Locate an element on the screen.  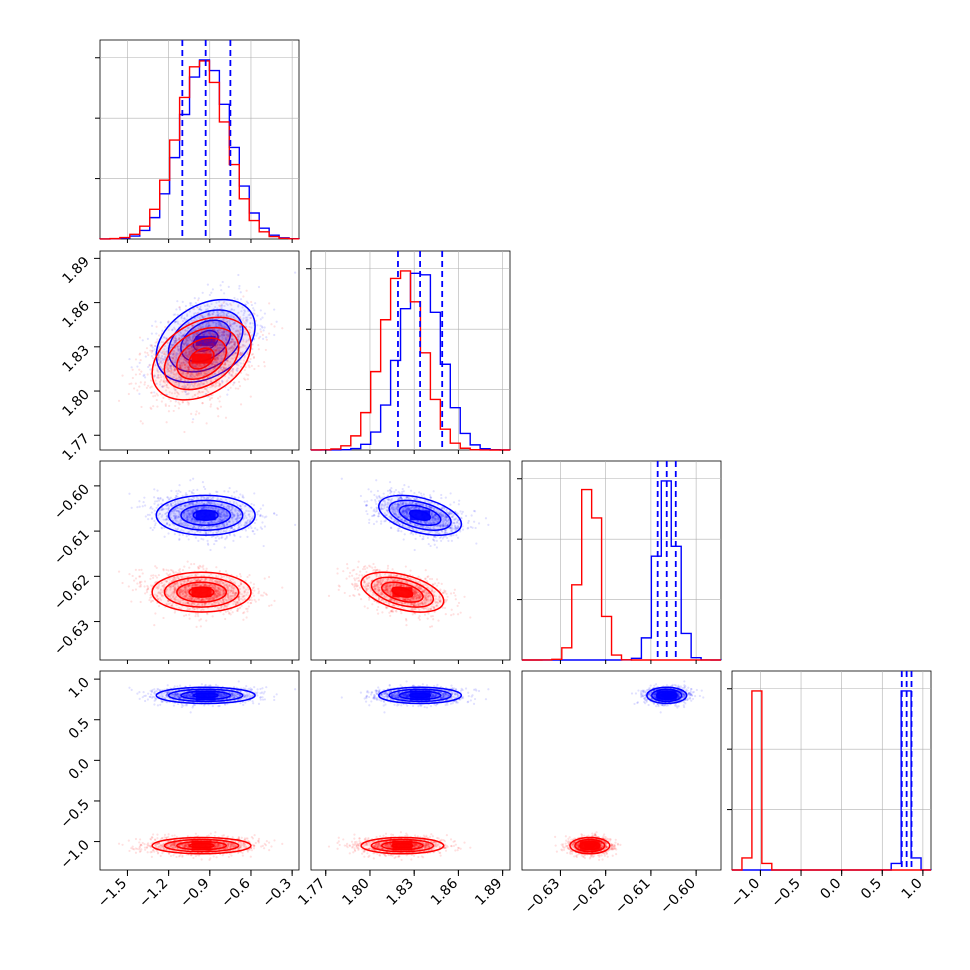
y-tick-label: 1.80 is located at coordinates (75, 403).